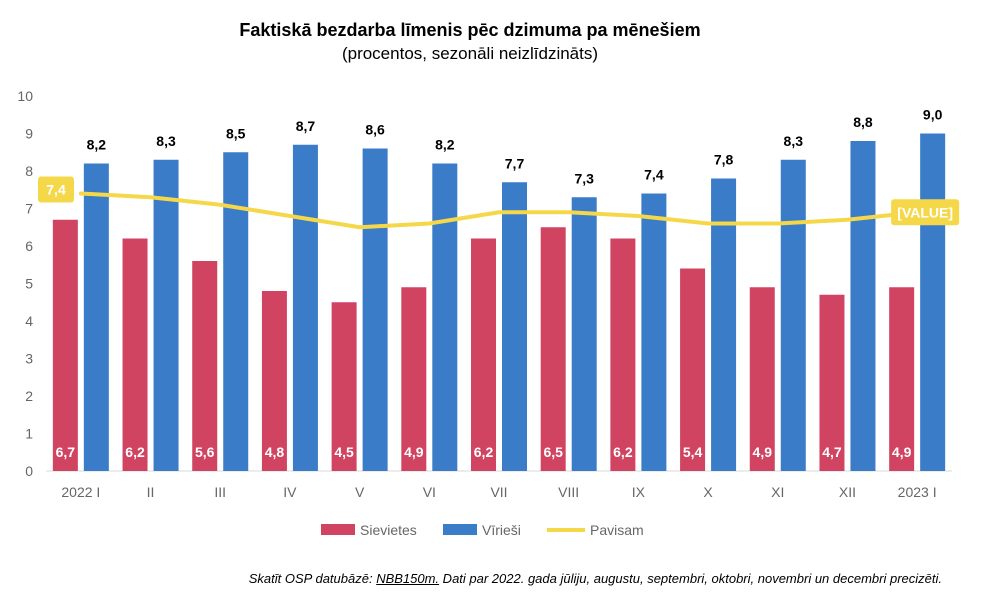  I want to click on total-line: 7,4 [VALUE], so click(499, 203).